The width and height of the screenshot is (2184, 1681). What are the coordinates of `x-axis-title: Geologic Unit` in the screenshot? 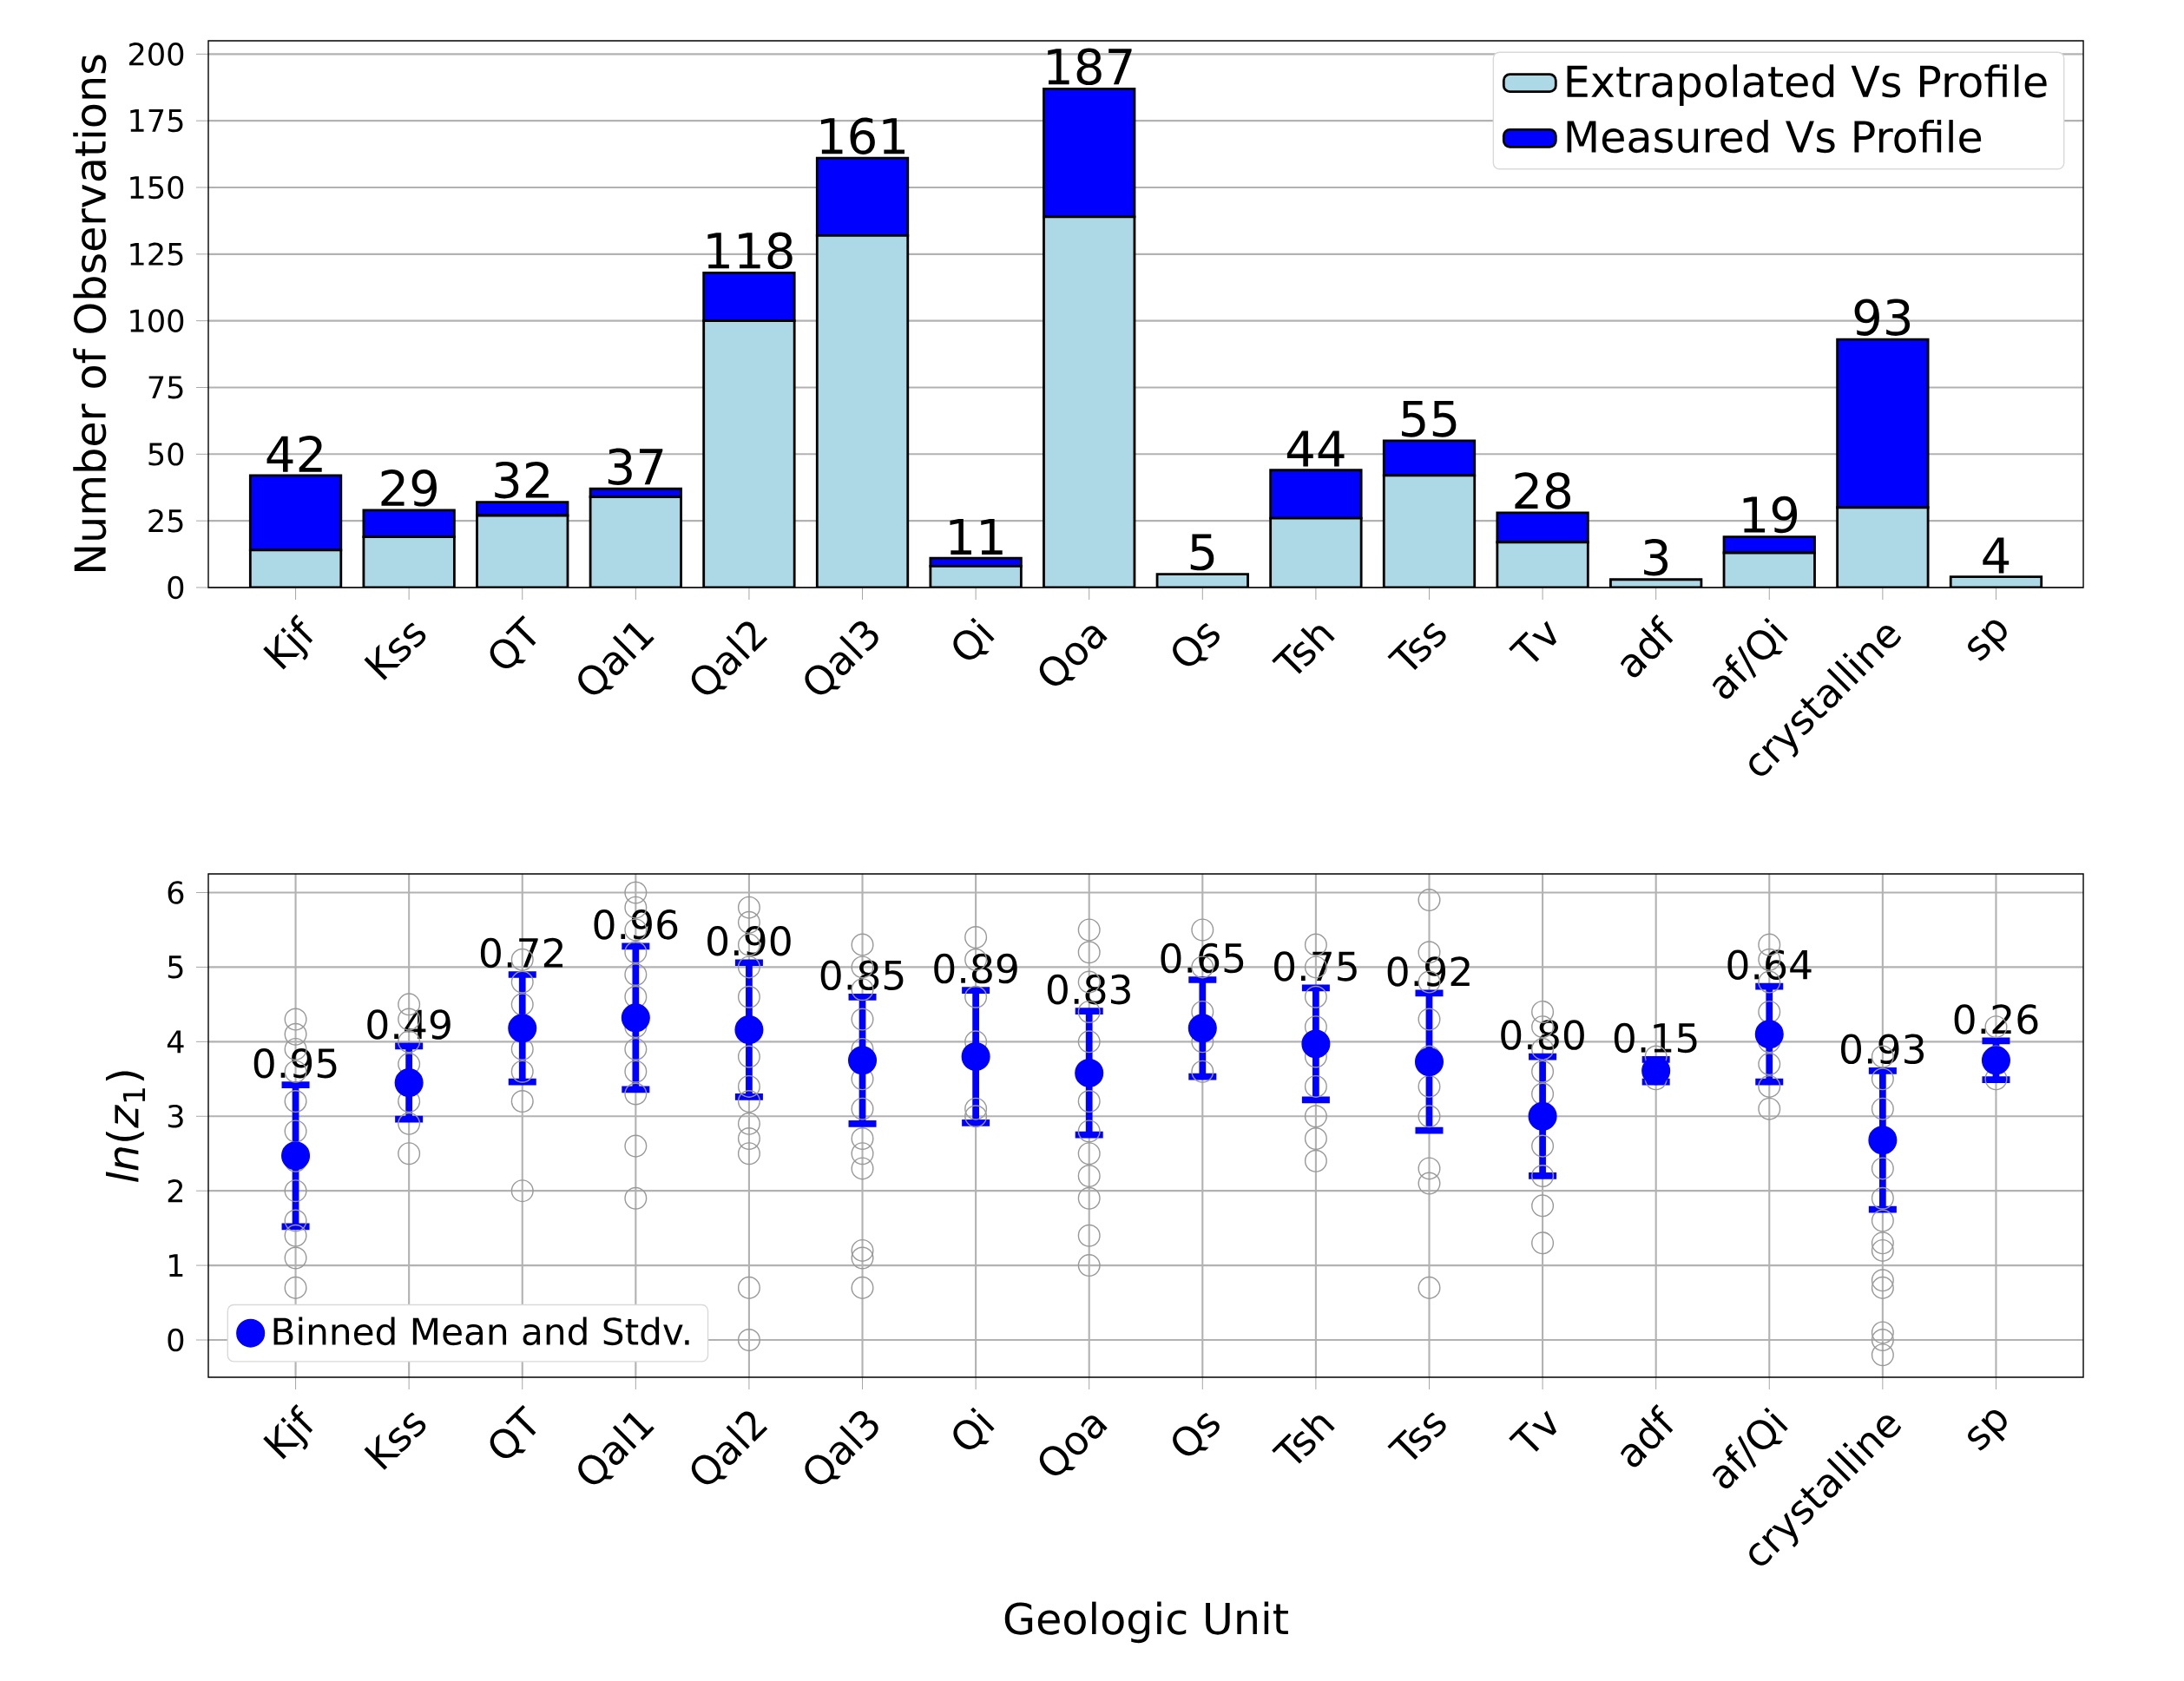 It's located at (1146, 1622).